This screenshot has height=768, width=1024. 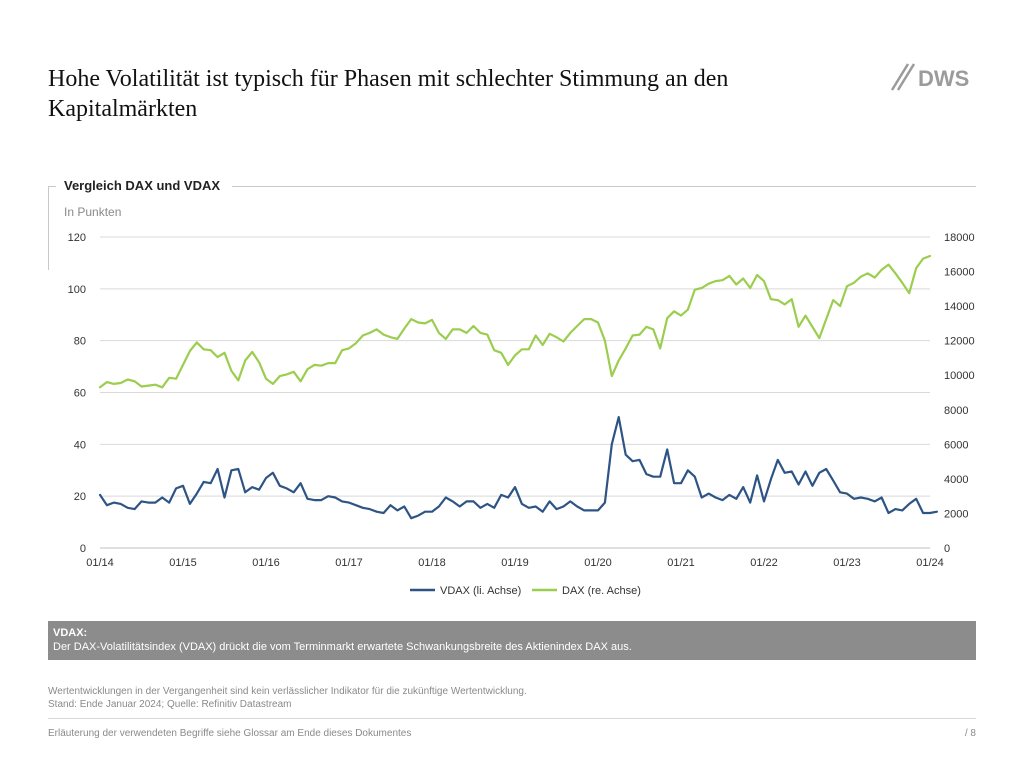 I want to click on y-right-tick-label: 8000, so click(x=956, y=411).